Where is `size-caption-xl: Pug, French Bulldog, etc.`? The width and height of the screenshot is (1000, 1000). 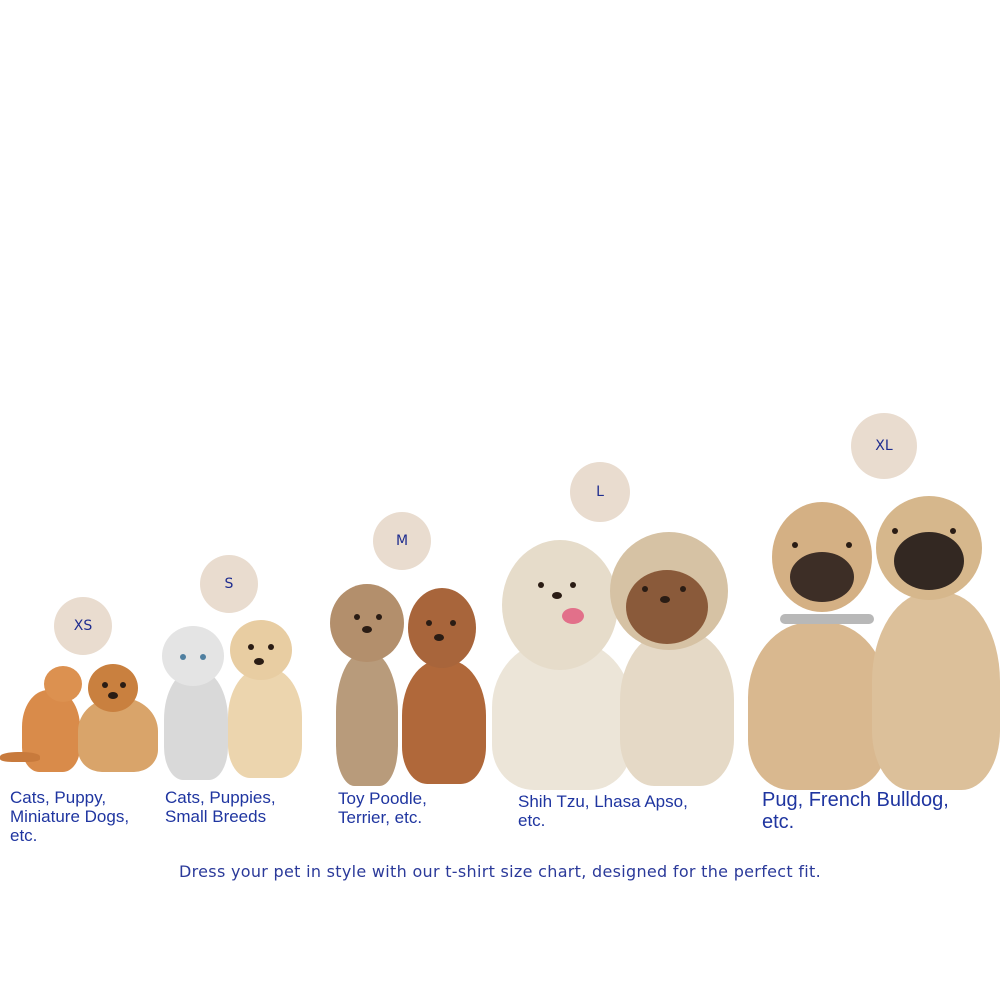
size-caption-xl: Pug, French Bulldog, etc. is located at coordinates (855, 811).